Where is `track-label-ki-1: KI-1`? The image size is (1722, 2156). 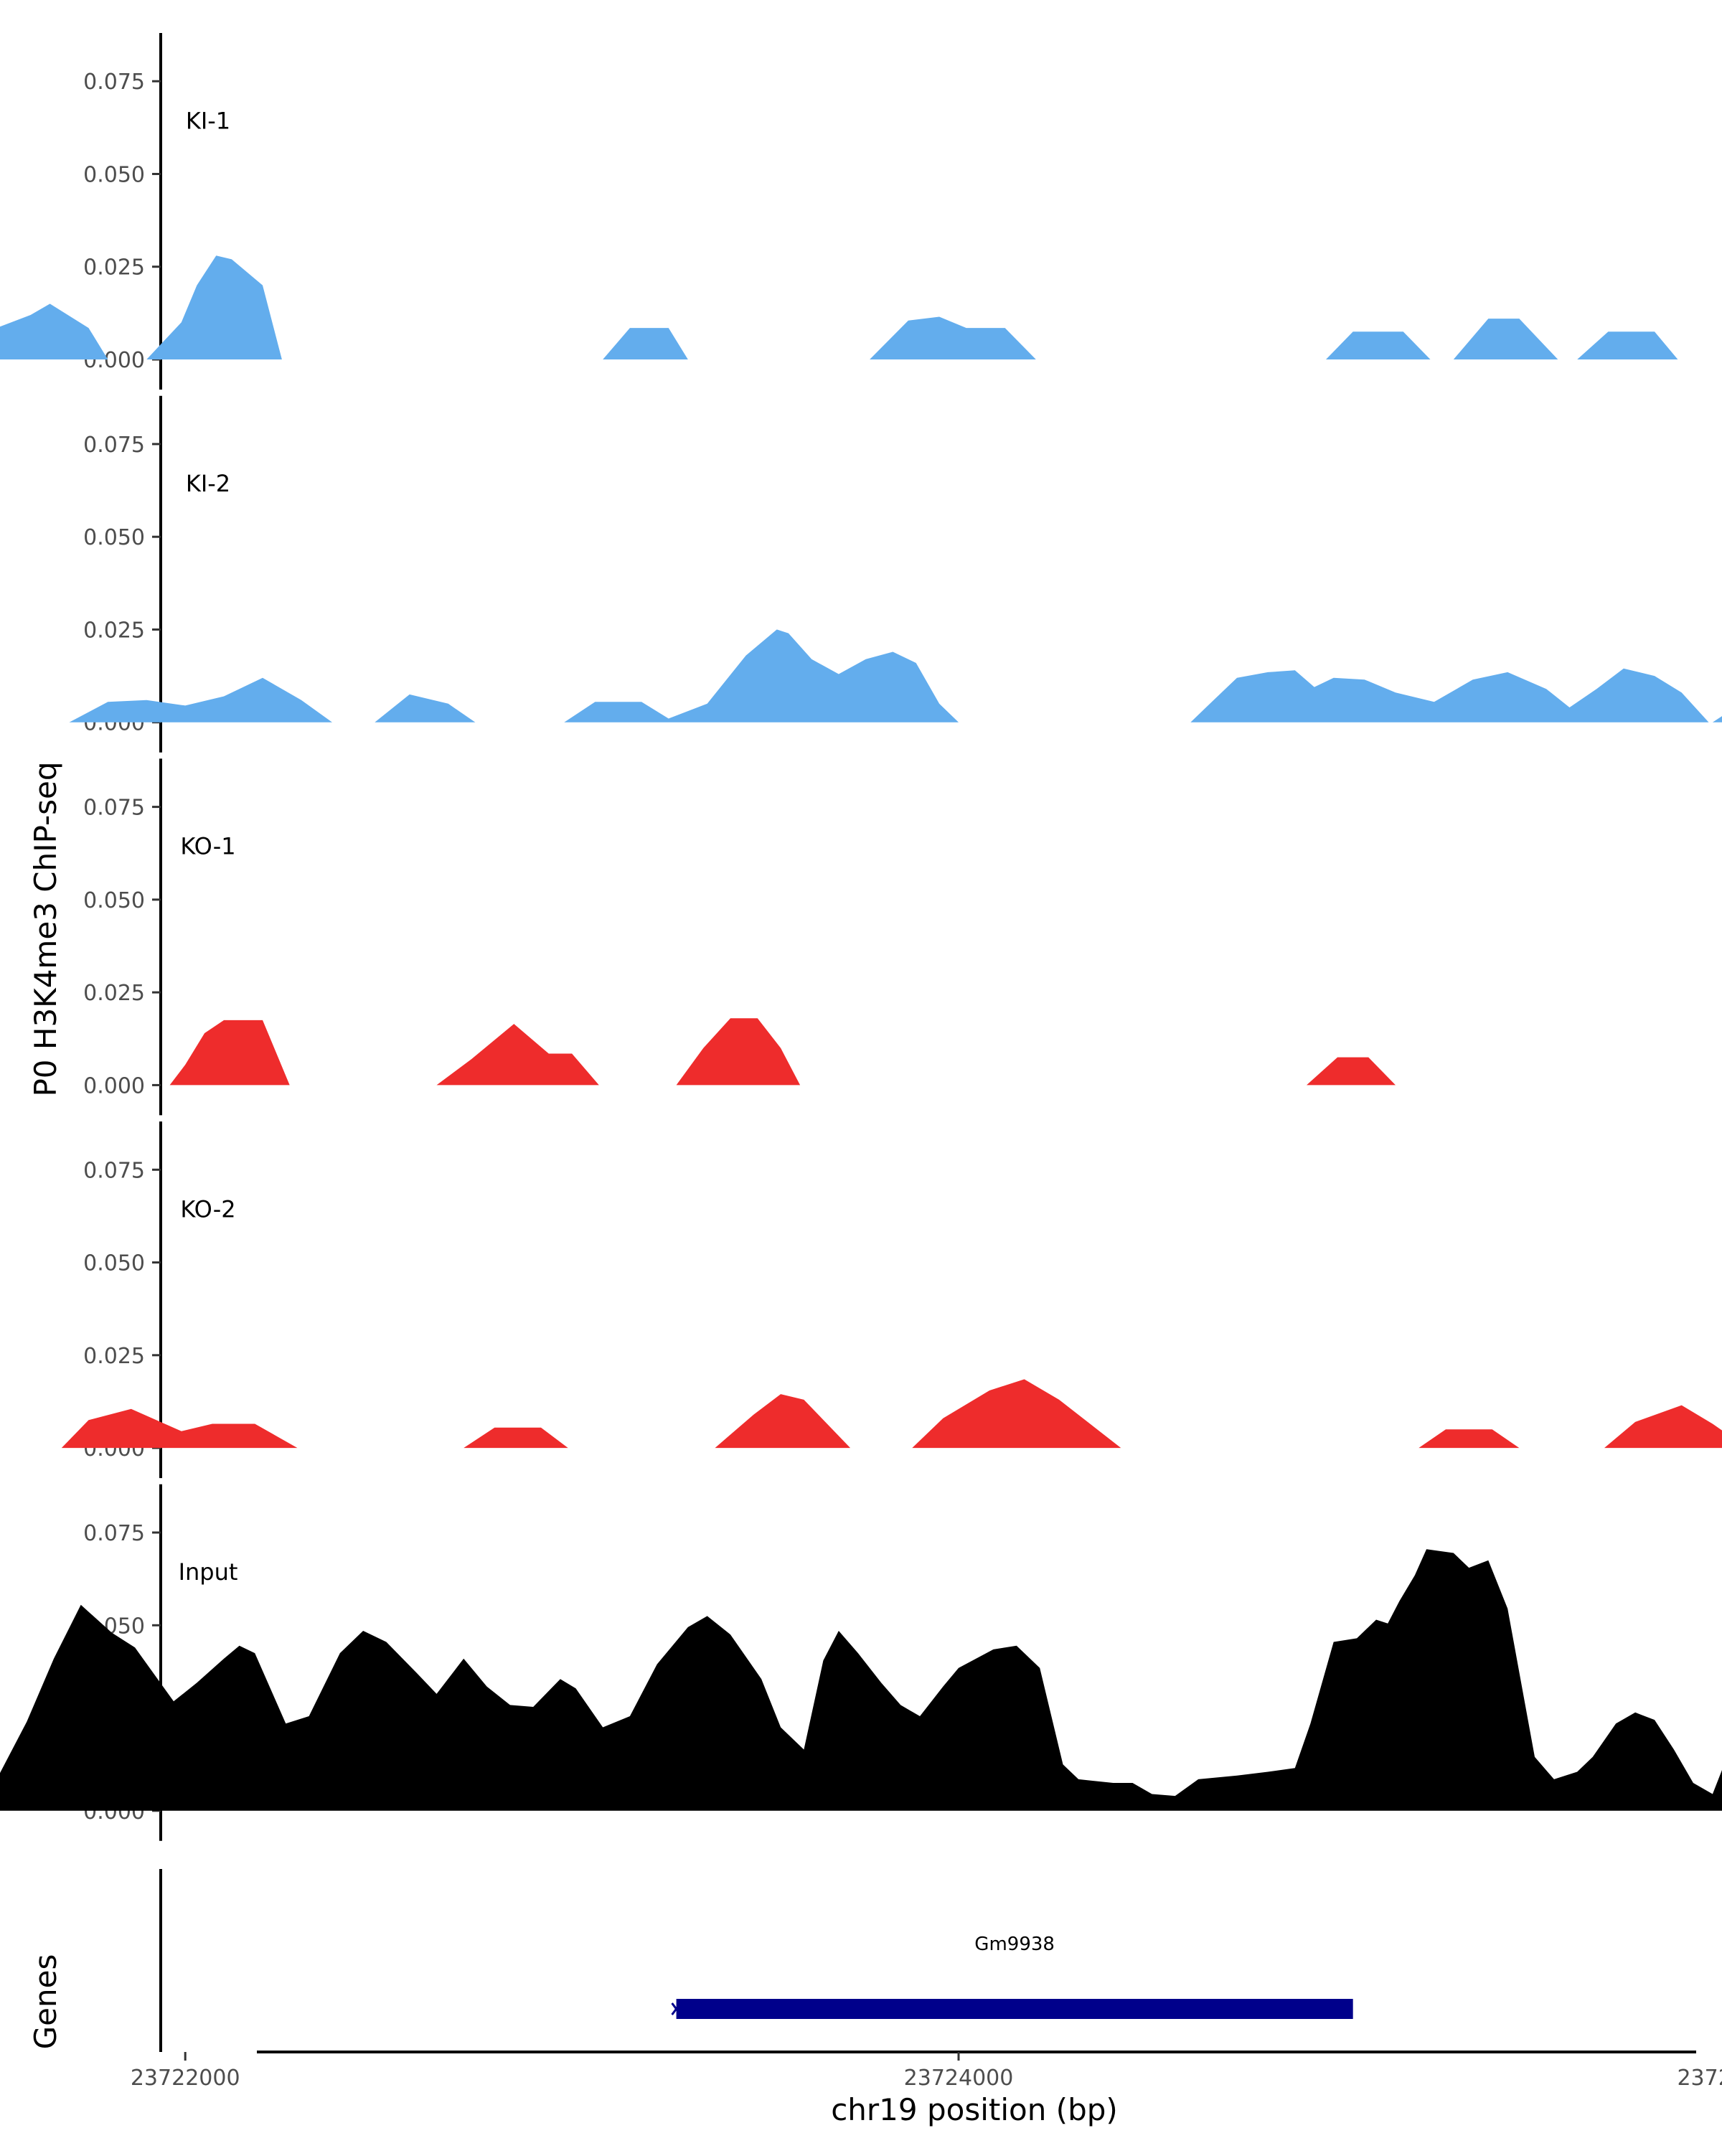 track-label-ki-1: KI-1 is located at coordinates (208, 121).